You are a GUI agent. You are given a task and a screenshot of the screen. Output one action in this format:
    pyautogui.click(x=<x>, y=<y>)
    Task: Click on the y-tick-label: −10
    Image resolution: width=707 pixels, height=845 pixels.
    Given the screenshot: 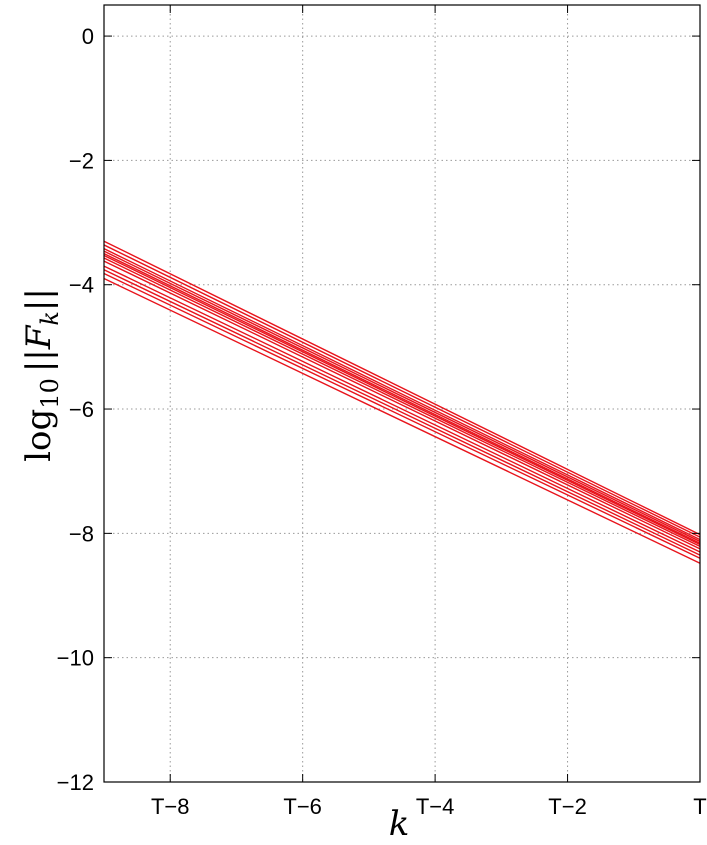 What is the action you would take?
    pyautogui.click(x=75, y=658)
    